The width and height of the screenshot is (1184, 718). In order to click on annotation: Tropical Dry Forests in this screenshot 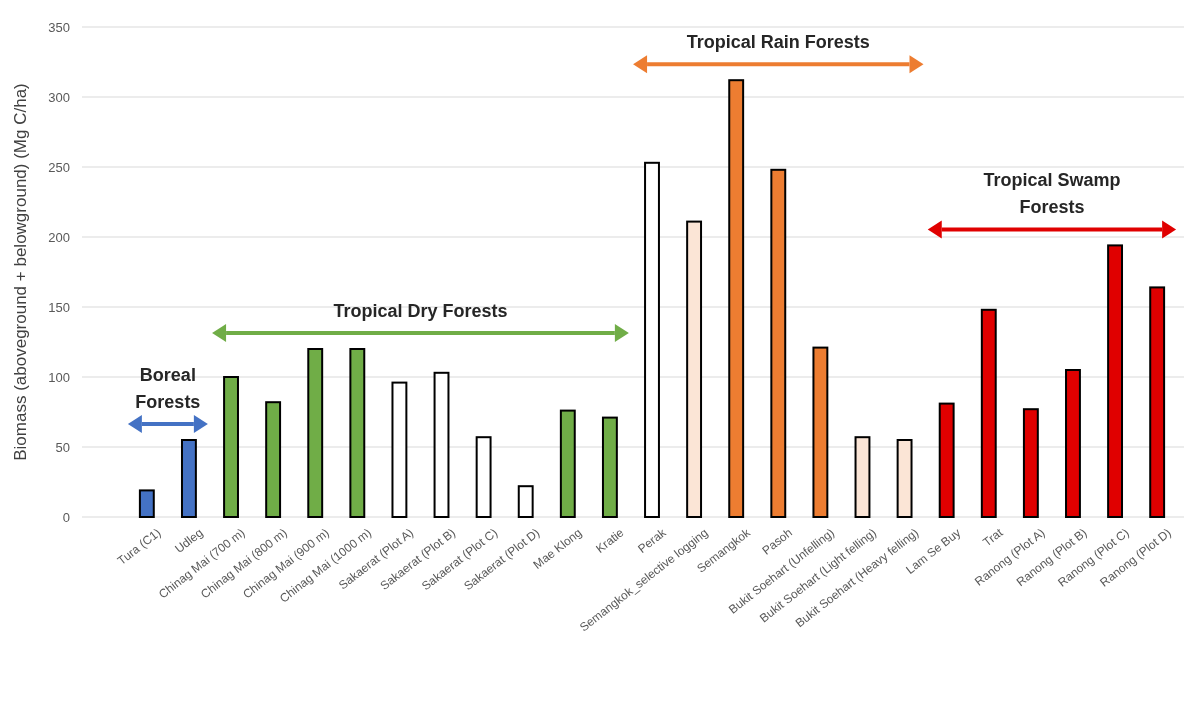, I will do `click(420, 311)`.